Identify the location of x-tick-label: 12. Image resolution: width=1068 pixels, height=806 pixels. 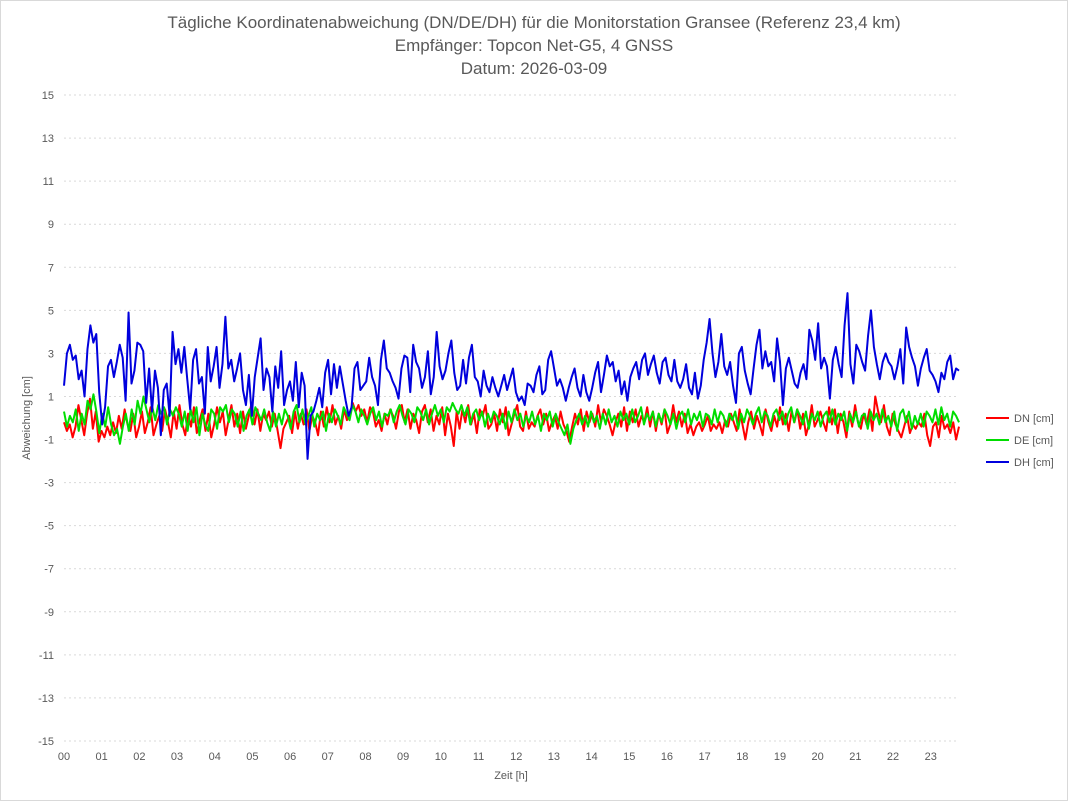
(516, 757).